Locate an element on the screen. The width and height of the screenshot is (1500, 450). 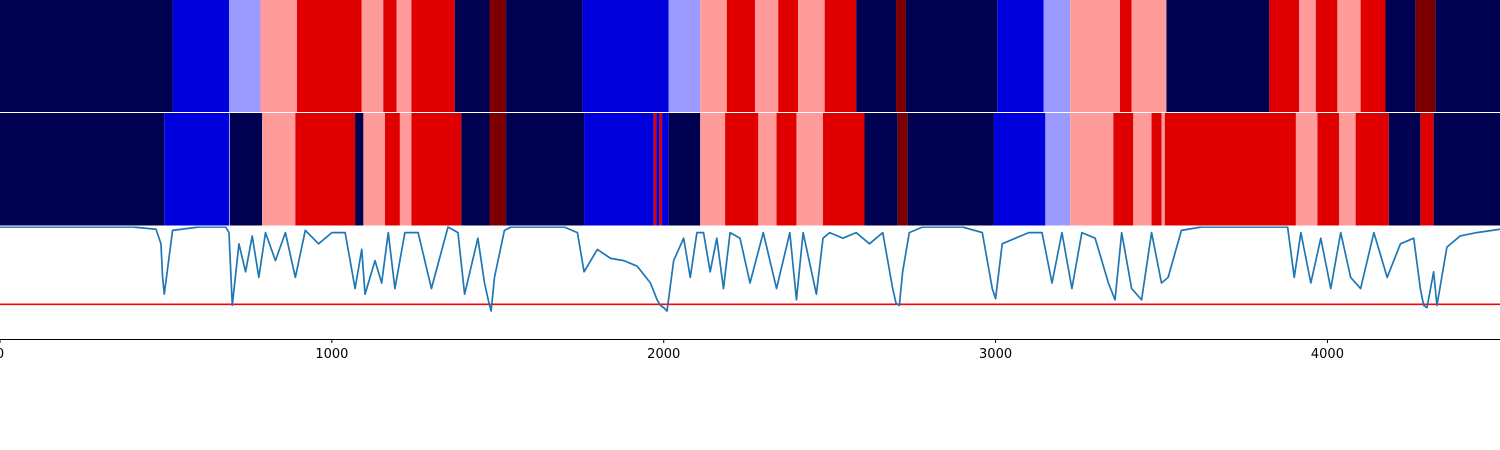
x-tick-label-2000: 2000 is located at coordinates (663, 354).